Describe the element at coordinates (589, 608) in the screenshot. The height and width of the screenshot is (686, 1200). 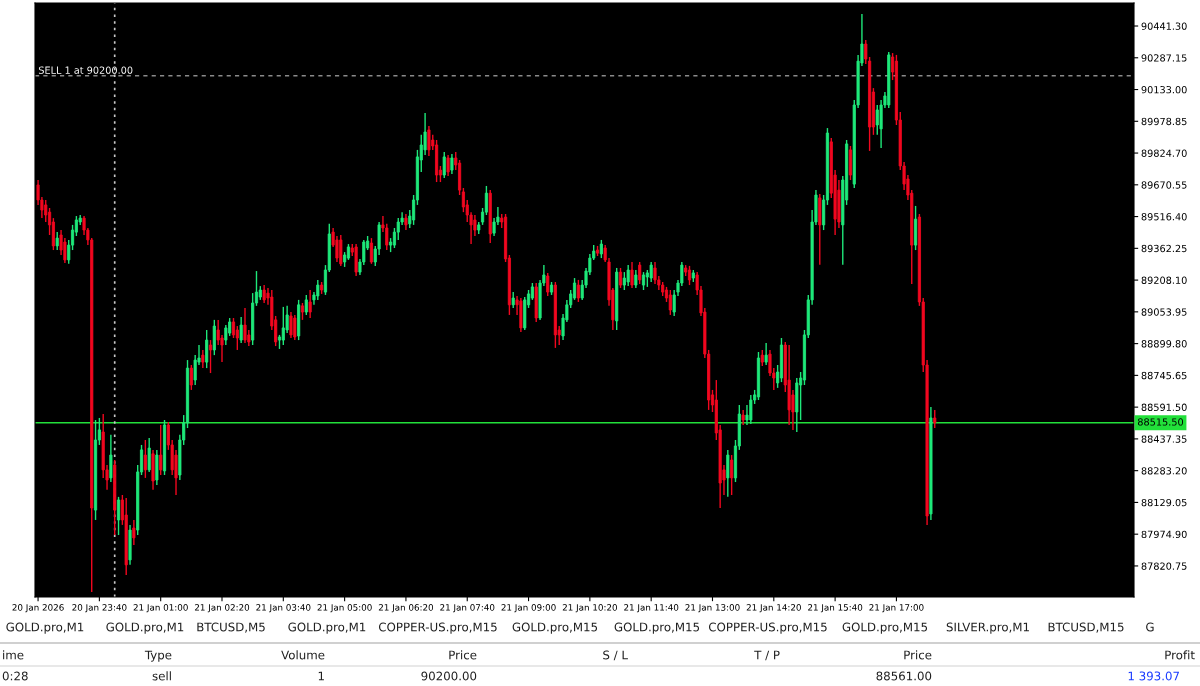
I see `x-tick-label: 21 Jan 10:20` at that location.